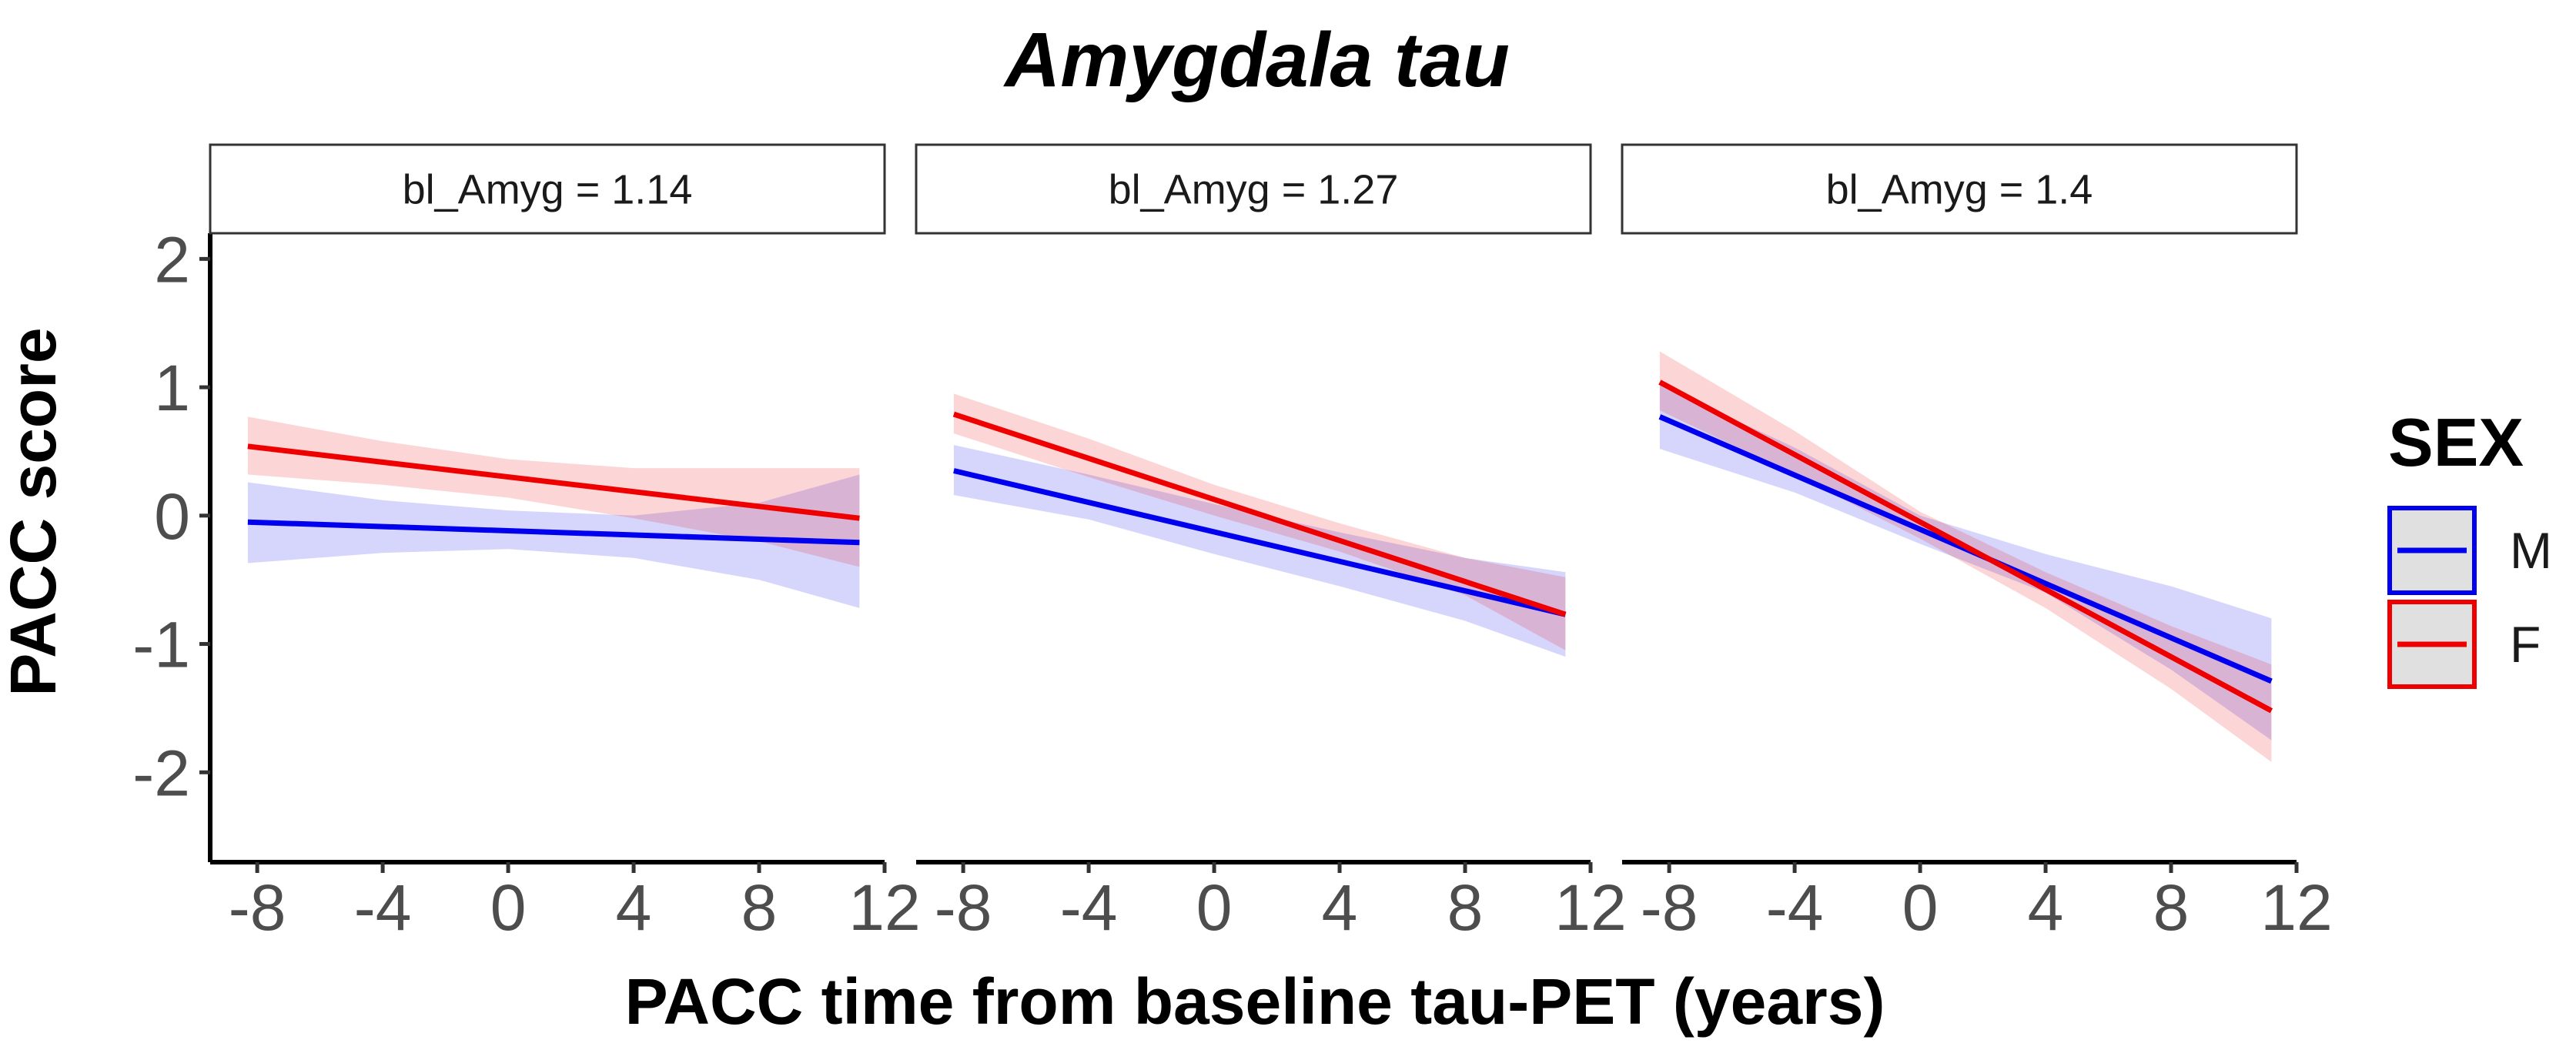 Image resolution: width=2576 pixels, height=1060 pixels. I want to click on legend-label: M, so click(2531, 550).